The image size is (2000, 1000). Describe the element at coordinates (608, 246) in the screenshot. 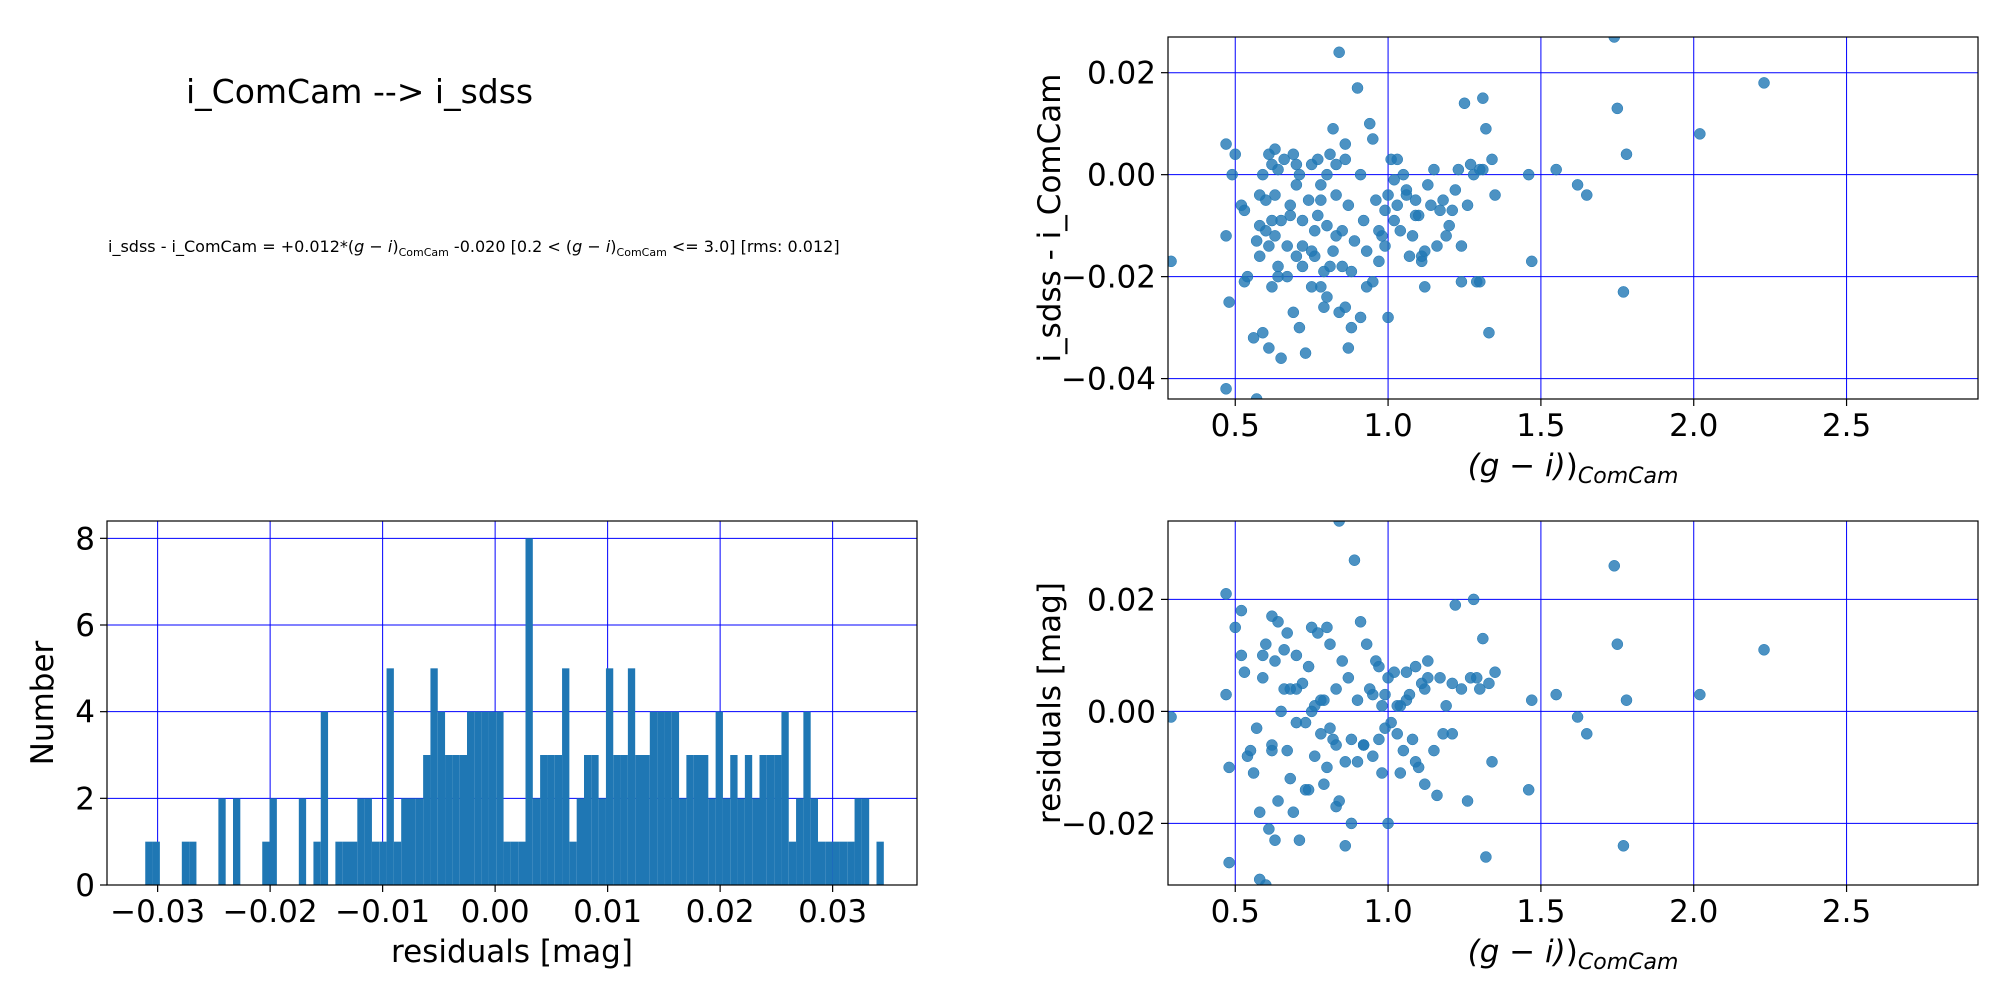

I see `formula-var-i-2: i` at that location.